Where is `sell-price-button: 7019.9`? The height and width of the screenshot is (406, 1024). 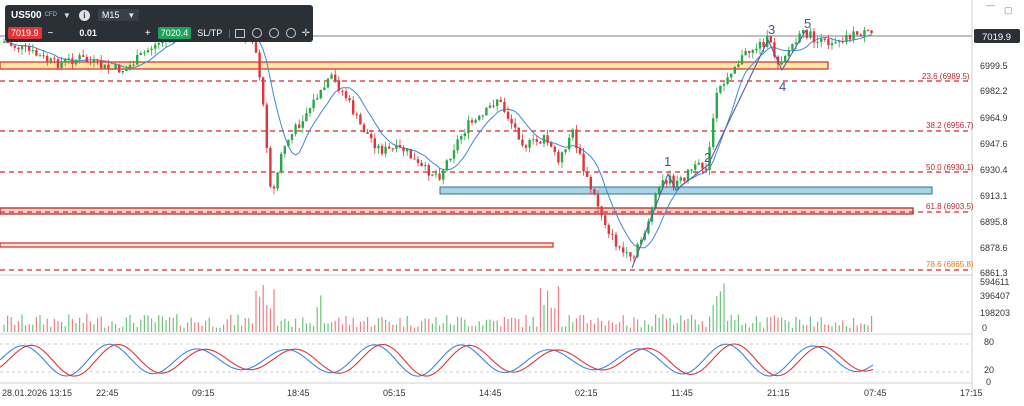 sell-price-button: 7019.9 is located at coordinates (25, 33).